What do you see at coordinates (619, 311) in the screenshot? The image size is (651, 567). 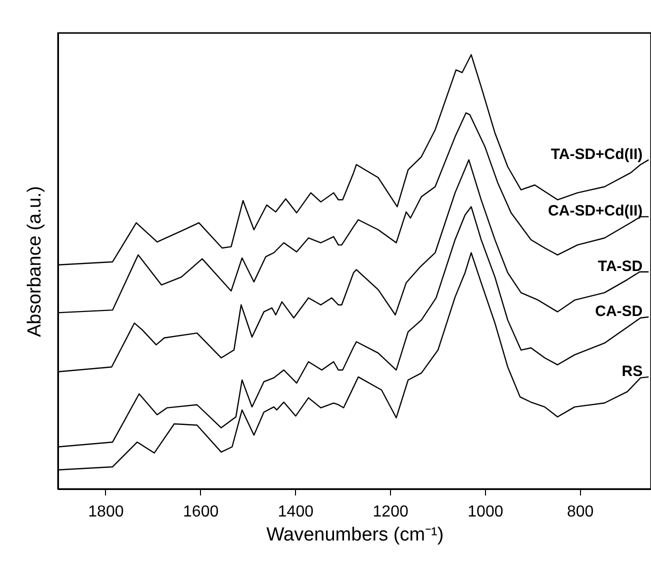 I see `series-label: CA-SD` at bounding box center [619, 311].